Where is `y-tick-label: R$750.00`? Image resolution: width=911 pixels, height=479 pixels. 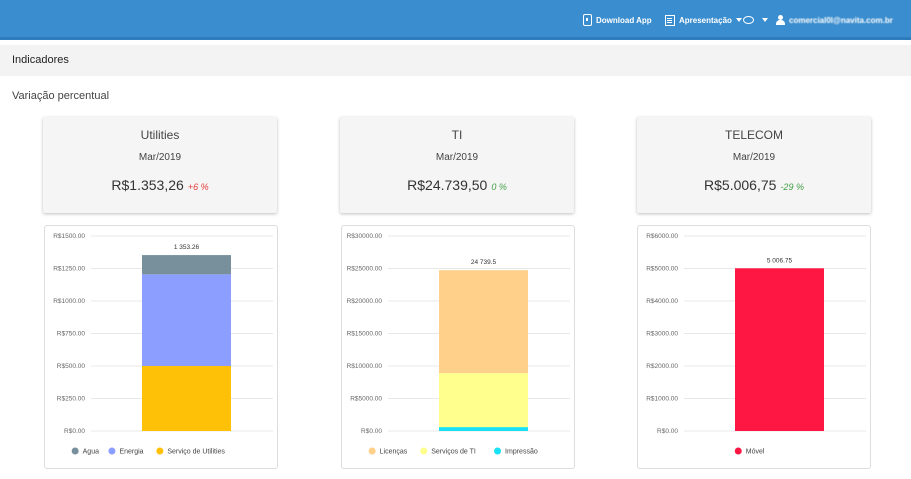
y-tick-label: R$750.00 is located at coordinates (71, 334).